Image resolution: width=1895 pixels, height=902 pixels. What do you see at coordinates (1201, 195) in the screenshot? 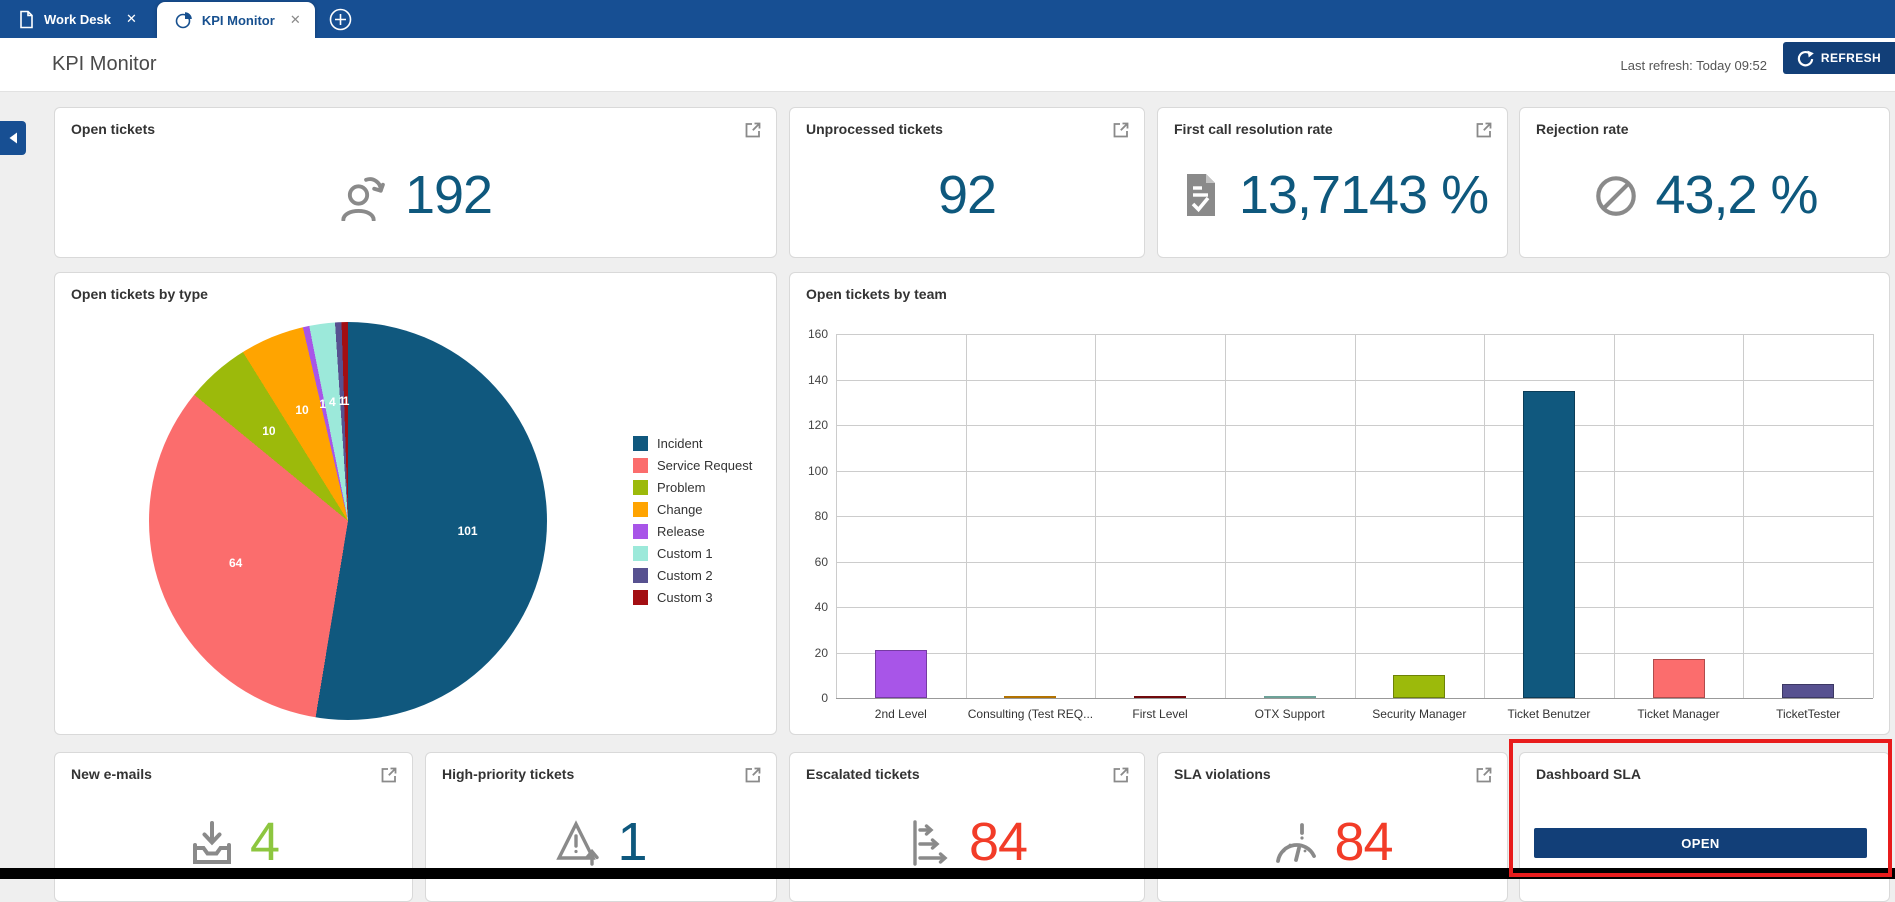
I see `document-check-icon` at bounding box center [1201, 195].